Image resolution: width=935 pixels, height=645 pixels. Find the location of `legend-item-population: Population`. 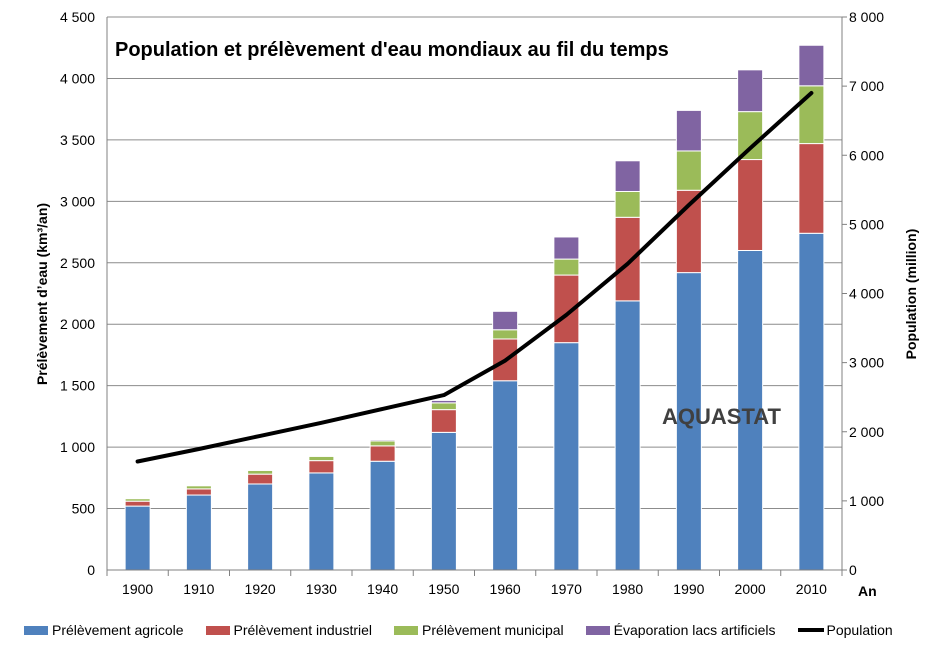

legend-item-population: Population is located at coordinates (845, 630).